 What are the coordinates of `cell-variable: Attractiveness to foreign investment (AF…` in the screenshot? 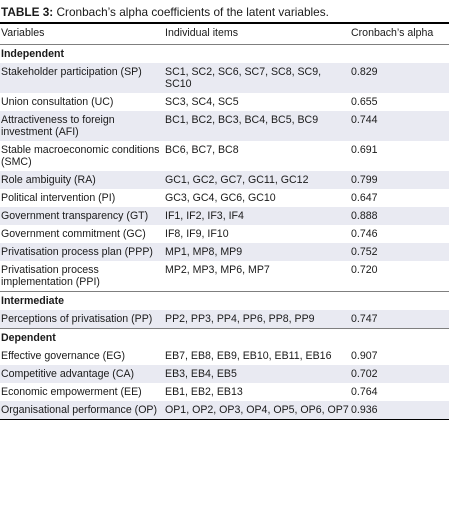 It's located at (82, 126).